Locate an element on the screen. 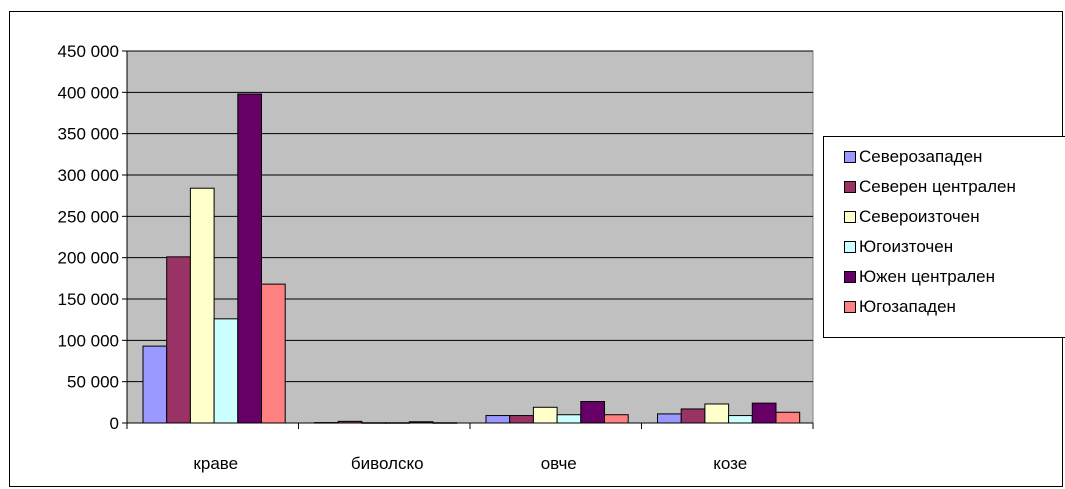 The image size is (1065, 489). legend-item: Северен централен is located at coordinates (930, 187).